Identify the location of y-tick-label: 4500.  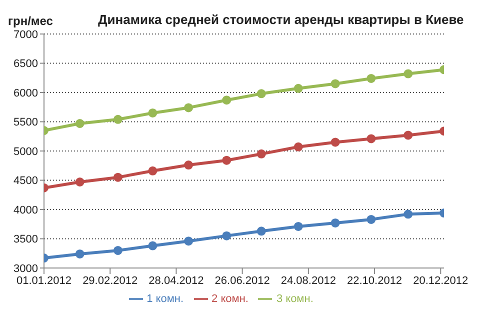
(26, 181).